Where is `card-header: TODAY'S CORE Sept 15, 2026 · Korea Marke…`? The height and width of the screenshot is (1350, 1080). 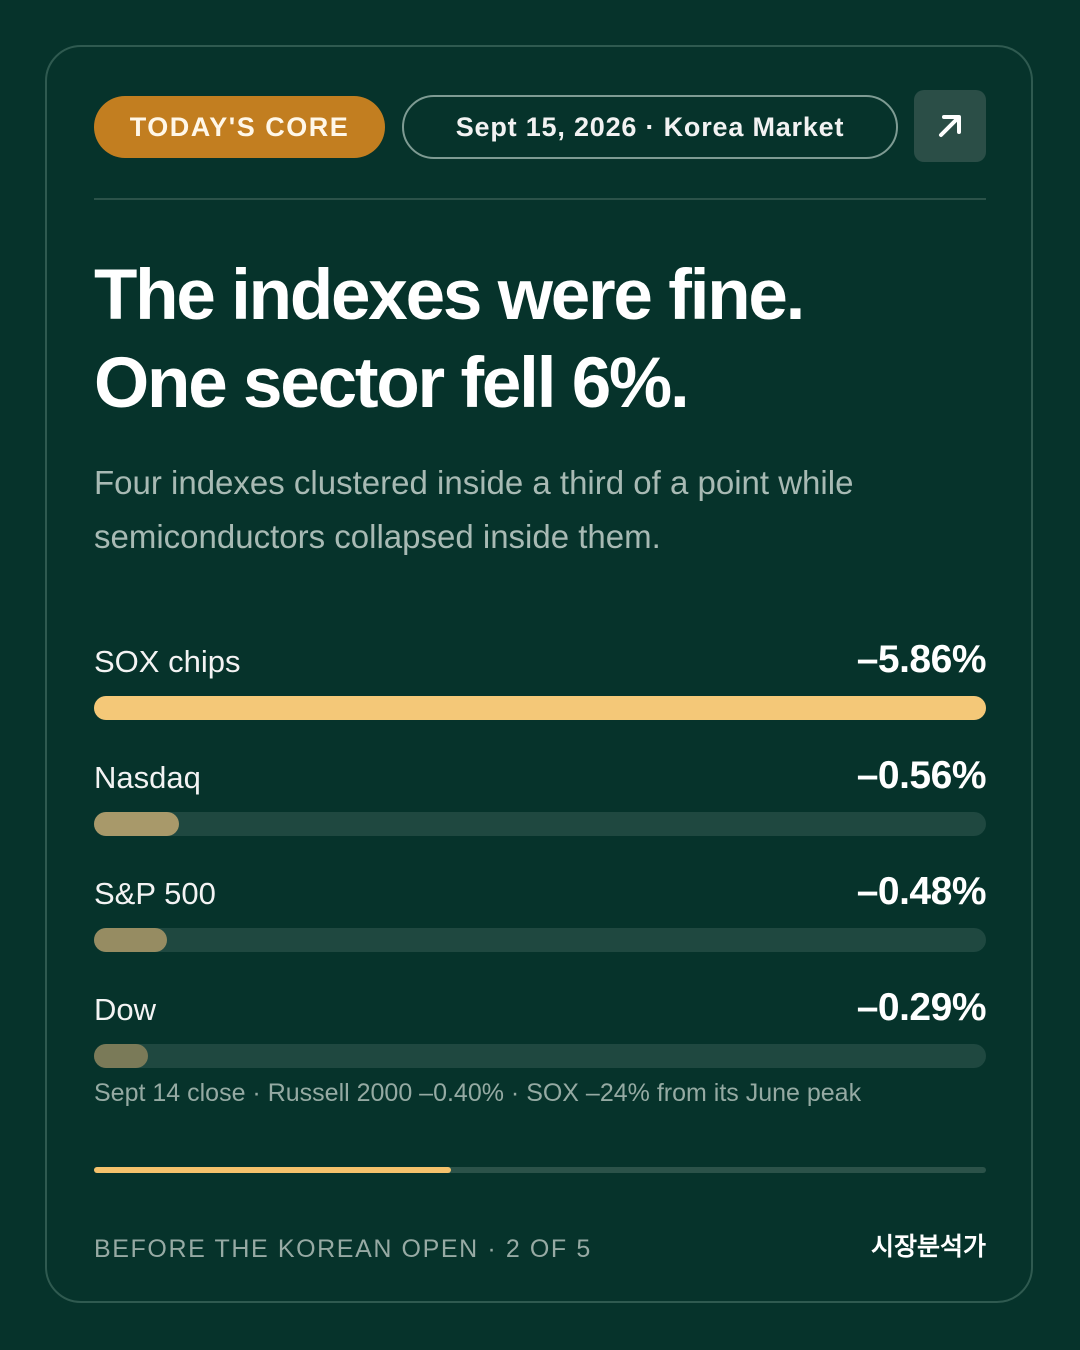
card-header: TODAY'S CORE Sept 15, 2026 · Korea Marke… is located at coordinates (540, 126).